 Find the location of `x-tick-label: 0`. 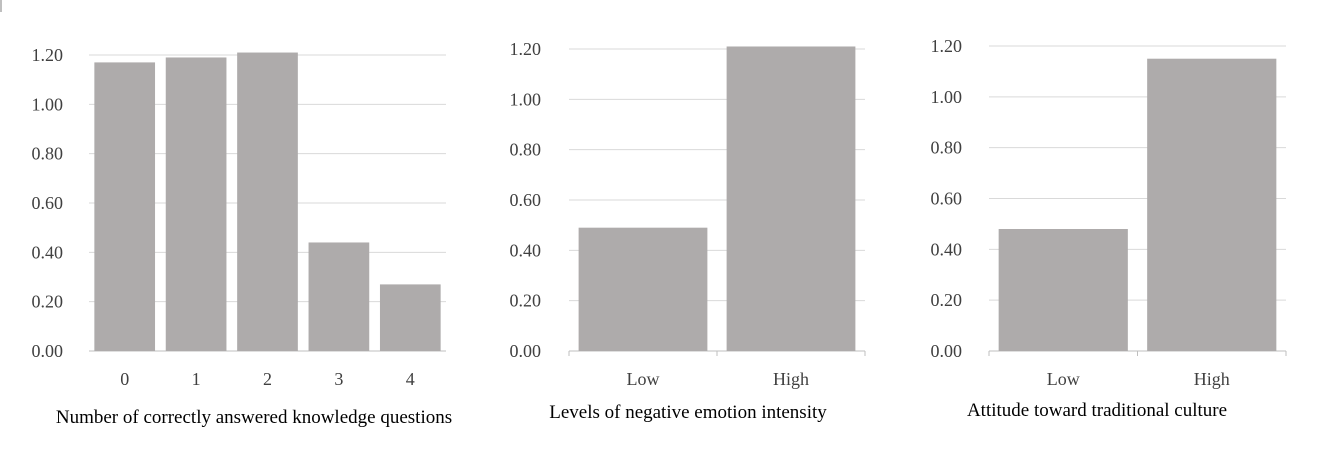

x-tick-label: 0 is located at coordinates (124, 379).